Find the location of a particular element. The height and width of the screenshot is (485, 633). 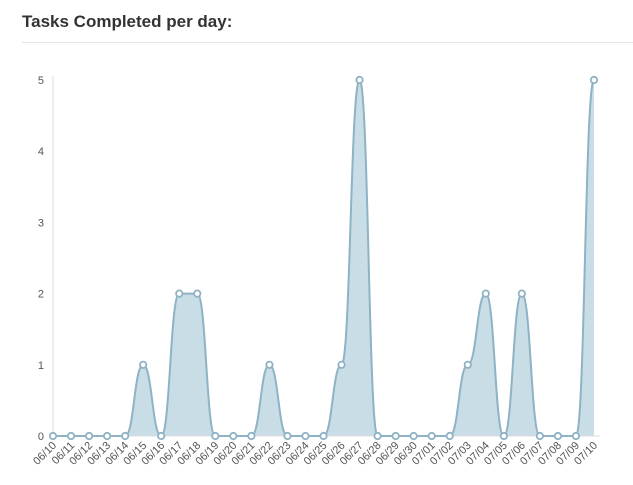

y-tick-label: 5 is located at coordinates (41, 81).